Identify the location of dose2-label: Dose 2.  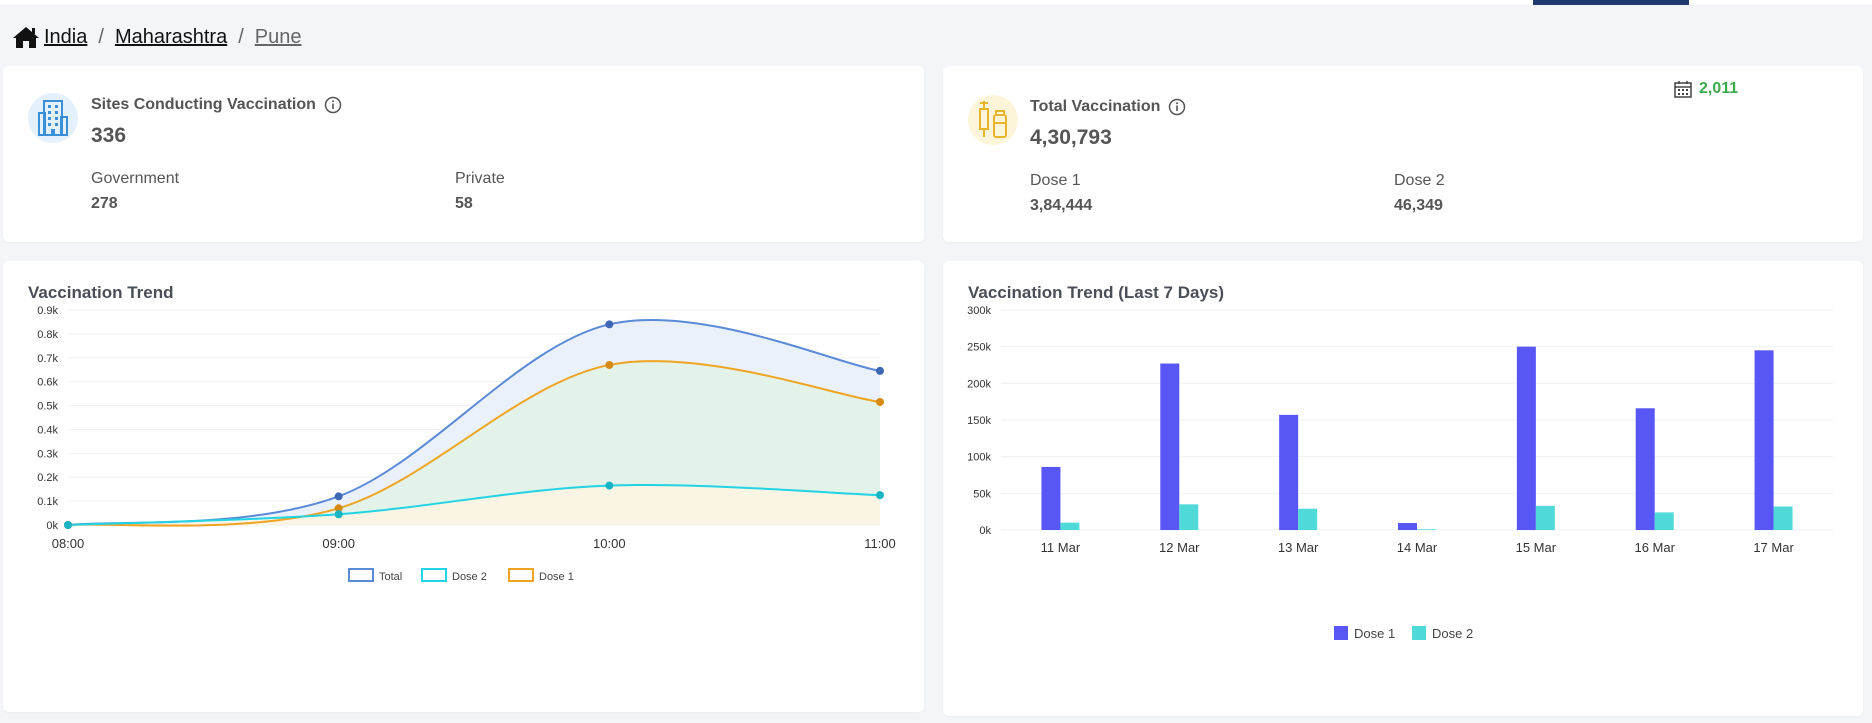
(1419, 180).